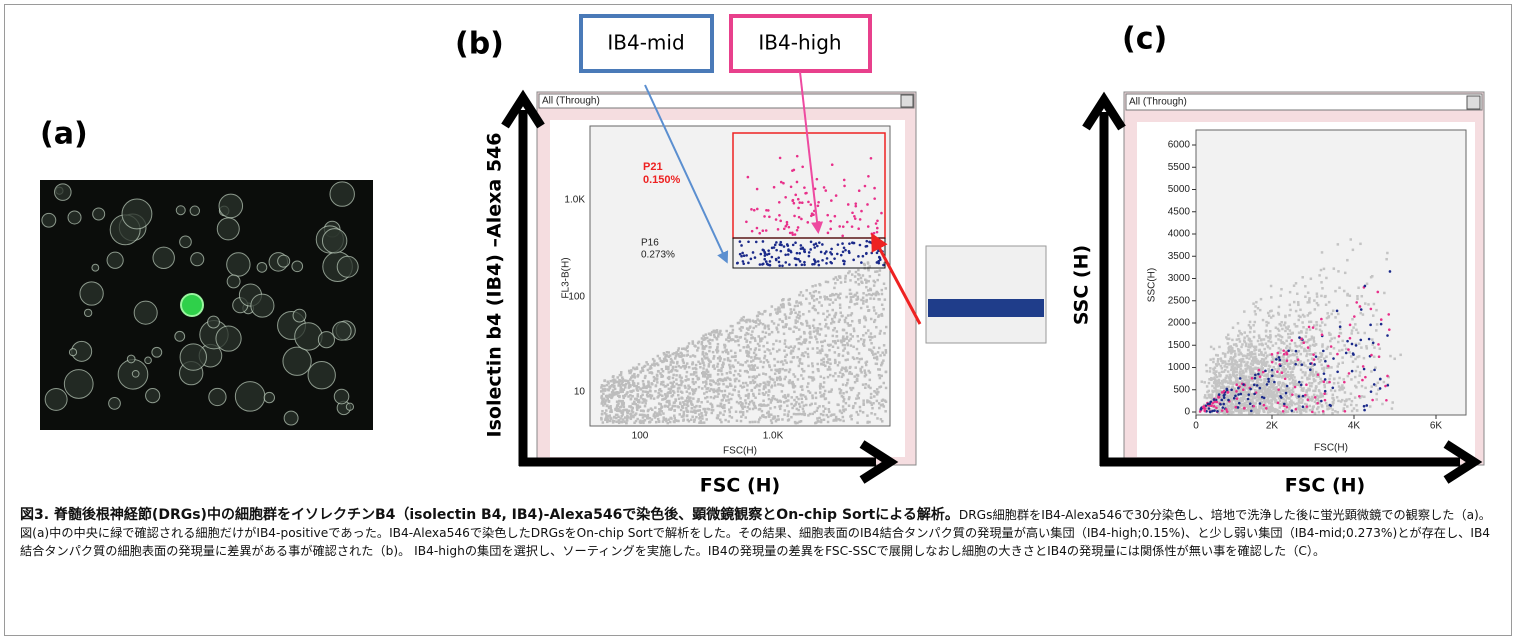 The width and height of the screenshot is (1518, 641). What do you see at coordinates (1179, 256) in the screenshot?
I see `y-tick-label: 3500` at bounding box center [1179, 256].